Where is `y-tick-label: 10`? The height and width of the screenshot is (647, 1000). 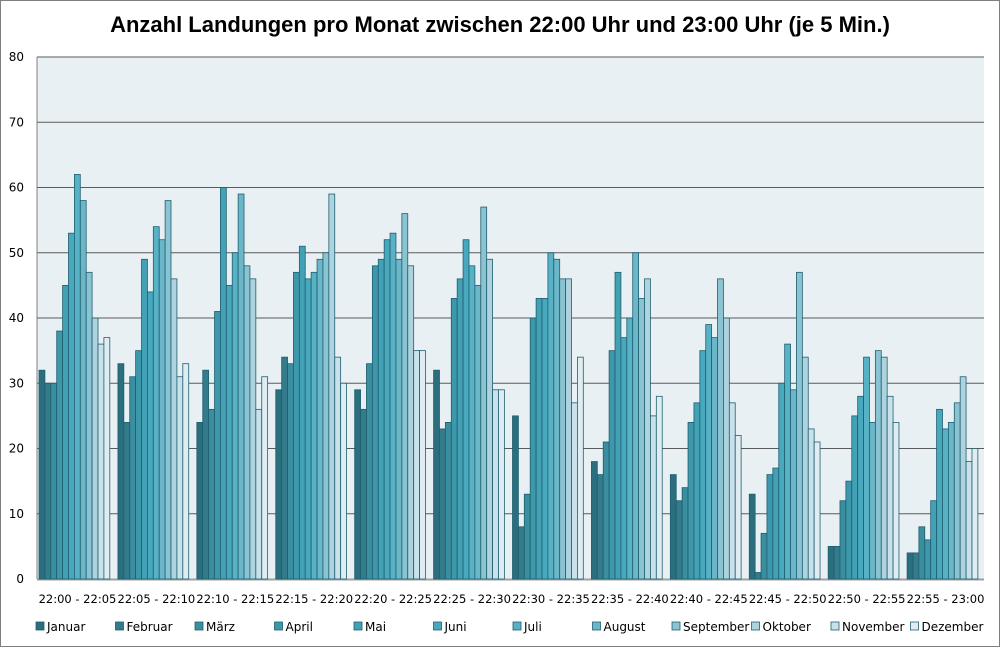
y-tick-label: 10 is located at coordinates (16, 514).